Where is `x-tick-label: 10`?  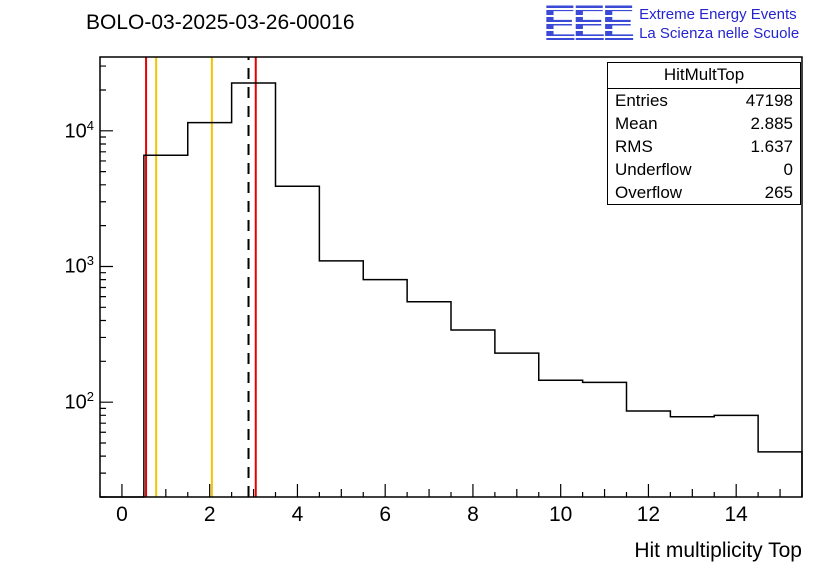 x-tick-label: 10 is located at coordinates (561, 514).